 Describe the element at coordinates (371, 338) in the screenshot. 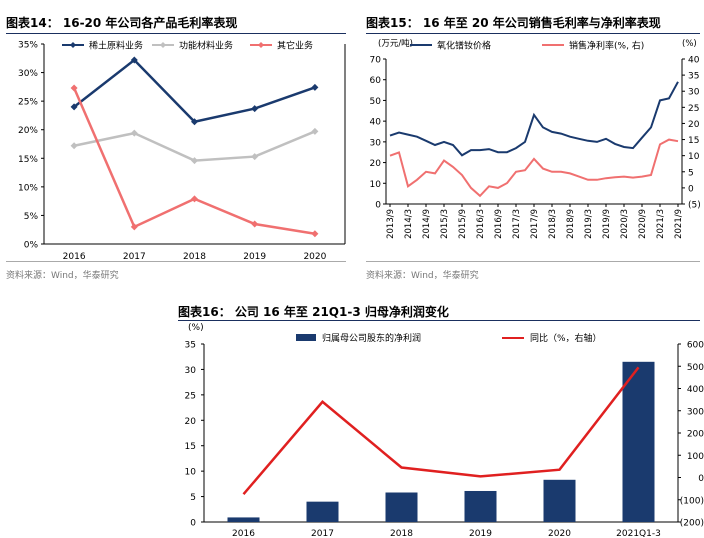

I see `chart16-legend-bar-label: 归属母公司股东的净利润` at that location.